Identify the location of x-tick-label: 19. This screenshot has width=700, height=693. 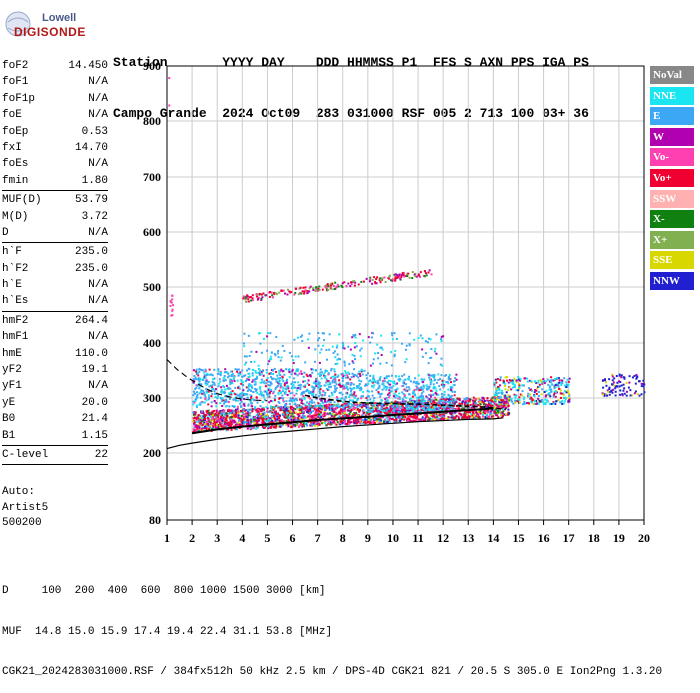
(619, 538).